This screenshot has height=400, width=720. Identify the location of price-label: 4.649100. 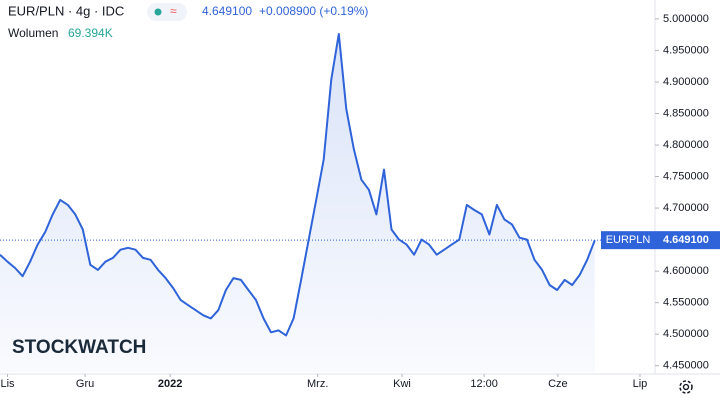
(686, 240).